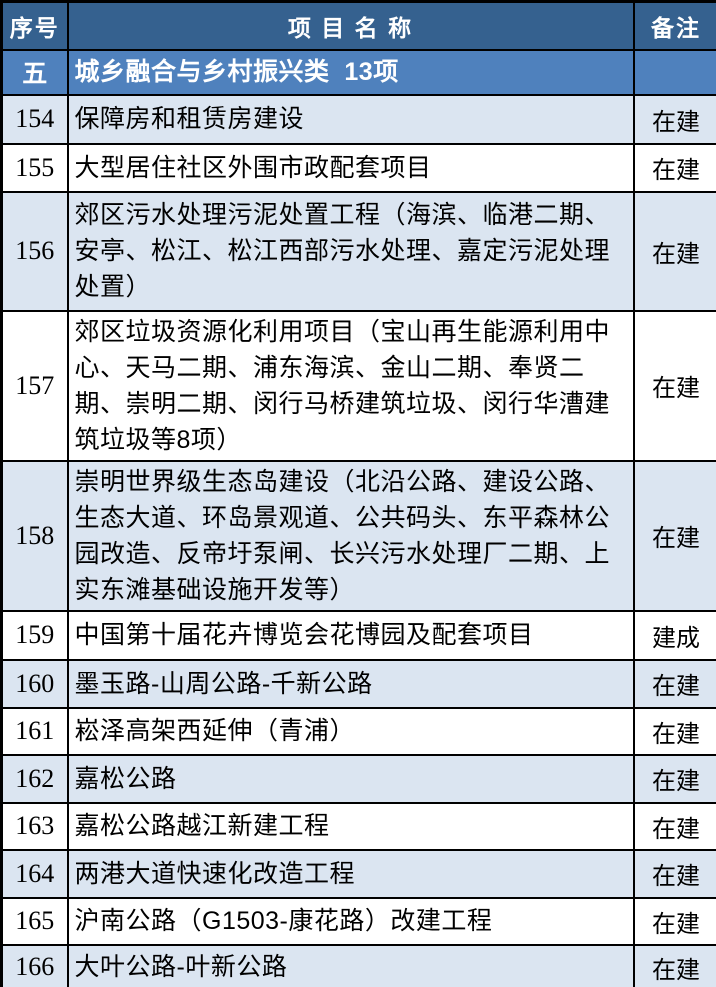 The width and height of the screenshot is (716, 987). What do you see at coordinates (34, 873) in the screenshot?
I see `row-number-cell: 164` at bounding box center [34, 873].